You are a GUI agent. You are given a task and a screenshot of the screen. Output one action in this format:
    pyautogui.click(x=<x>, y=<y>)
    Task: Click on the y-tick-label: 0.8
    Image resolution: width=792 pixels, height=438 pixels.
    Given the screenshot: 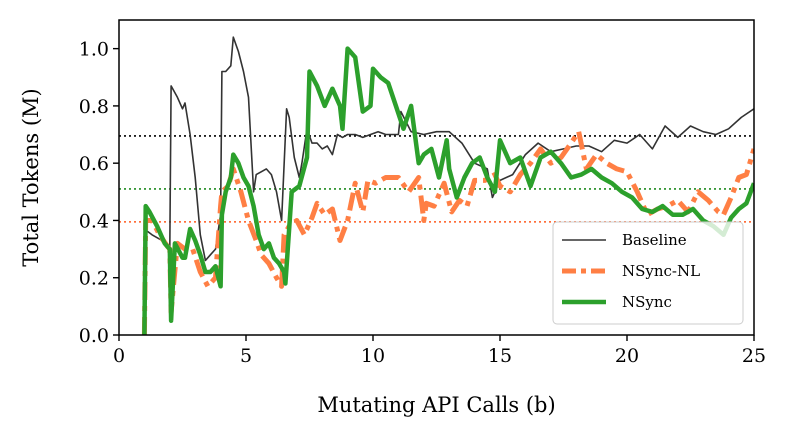 What is the action you would take?
    pyautogui.click(x=94, y=107)
    